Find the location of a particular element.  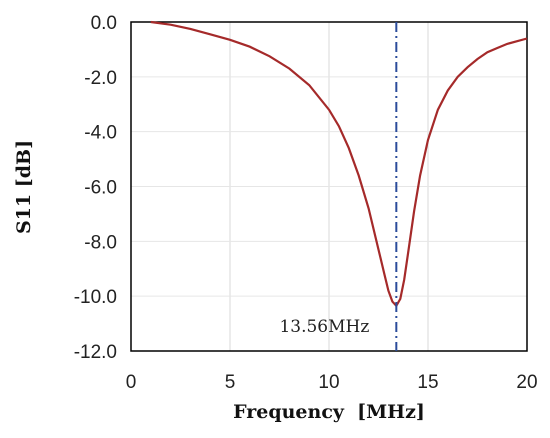

x-tick-labels: 0 5 10 15 20 is located at coordinates (332, 382).